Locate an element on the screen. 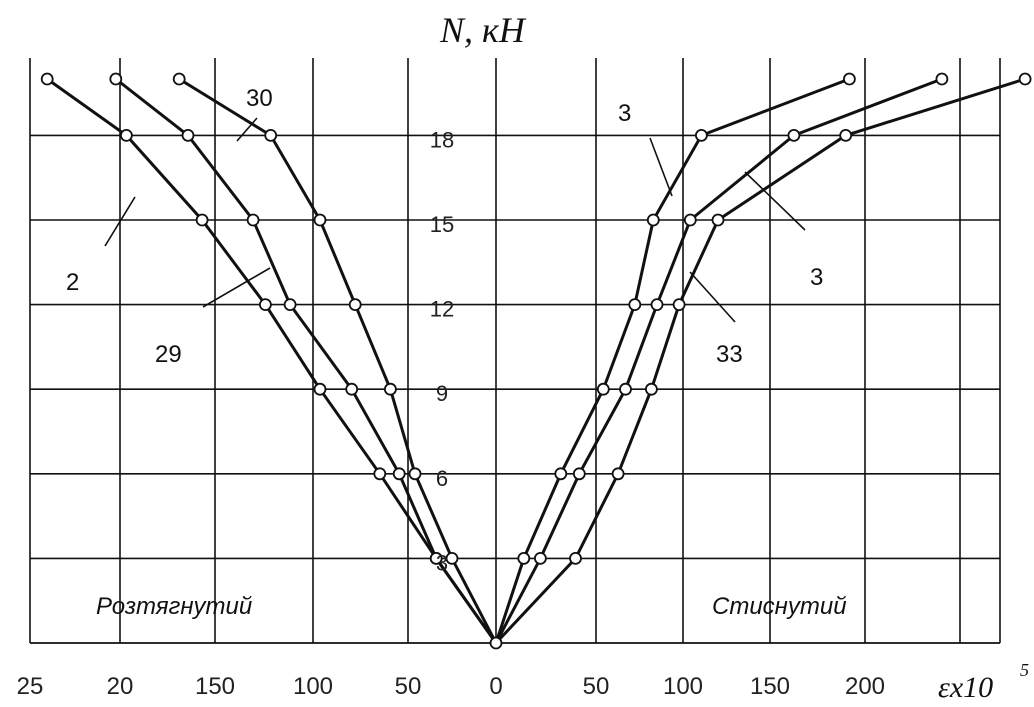 The height and width of the screenshot is (707, 1034). region-label-tension: Розтягнутий is located at coordinates (174, 606).